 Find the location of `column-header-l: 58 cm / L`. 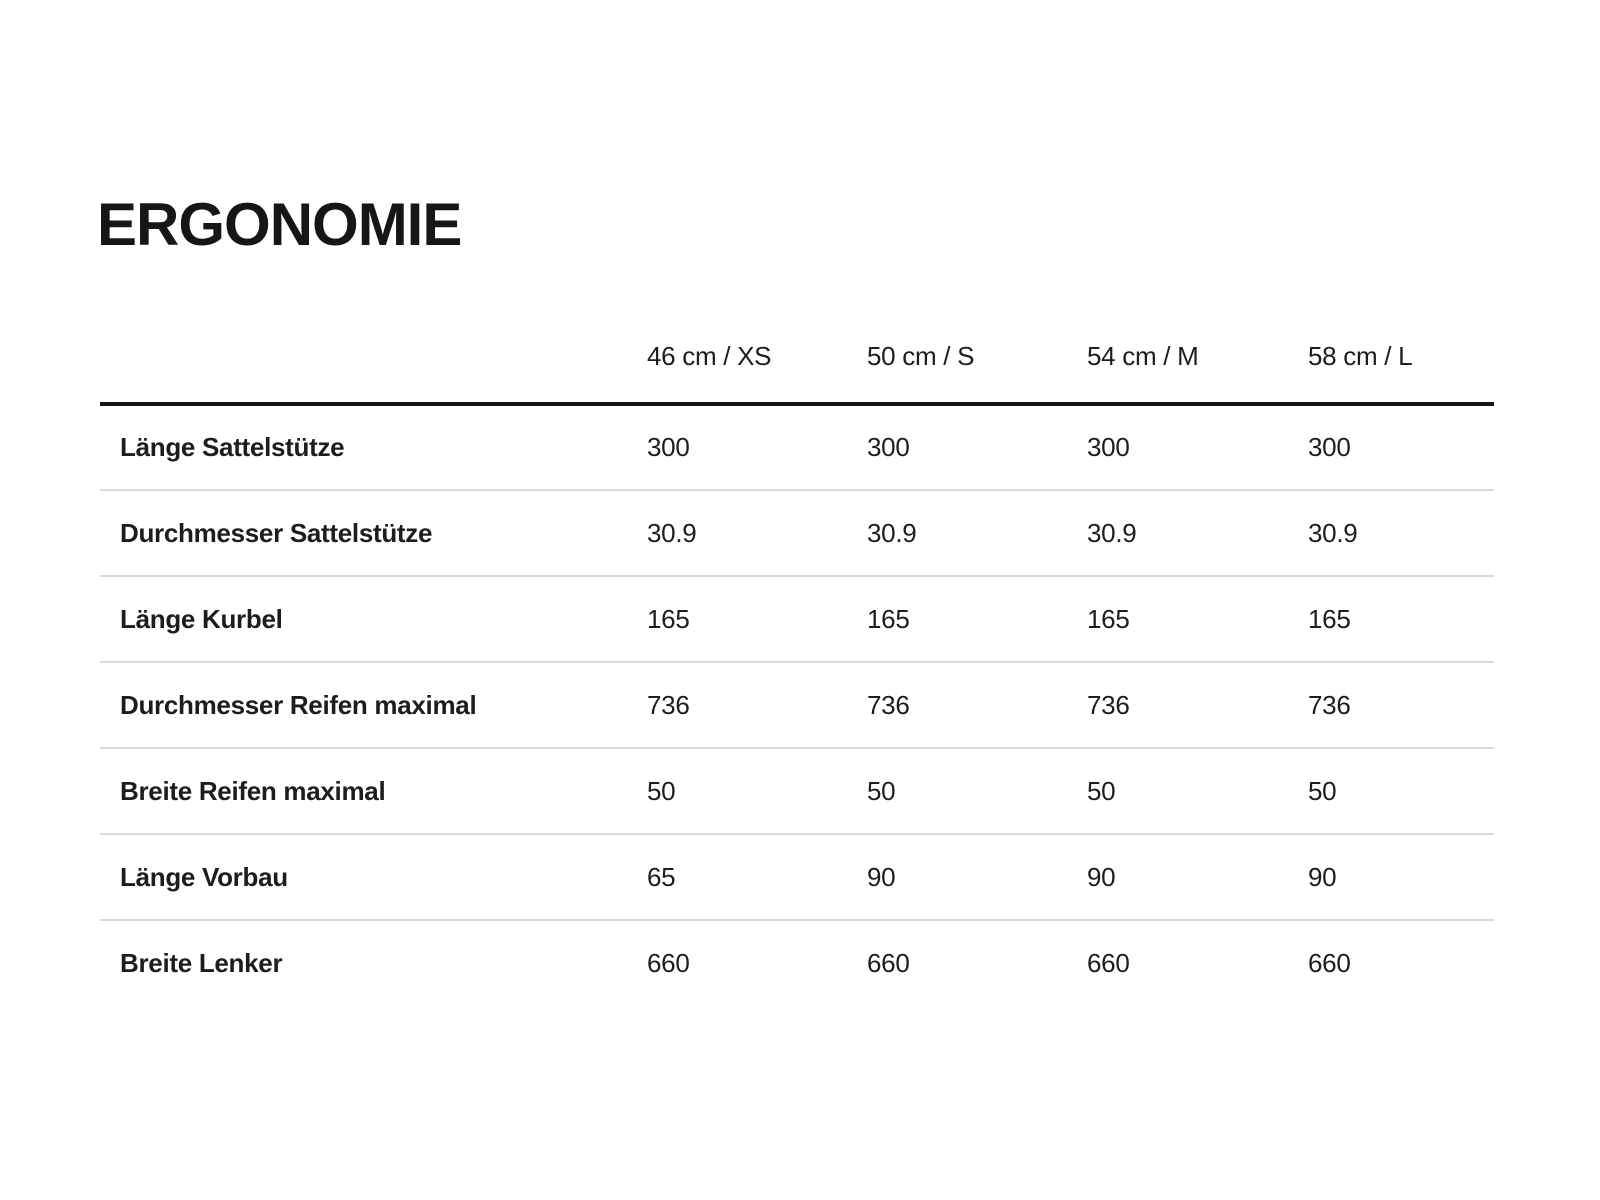

column-header-l: 58 cm / L is located at coordinates (1360, 355).